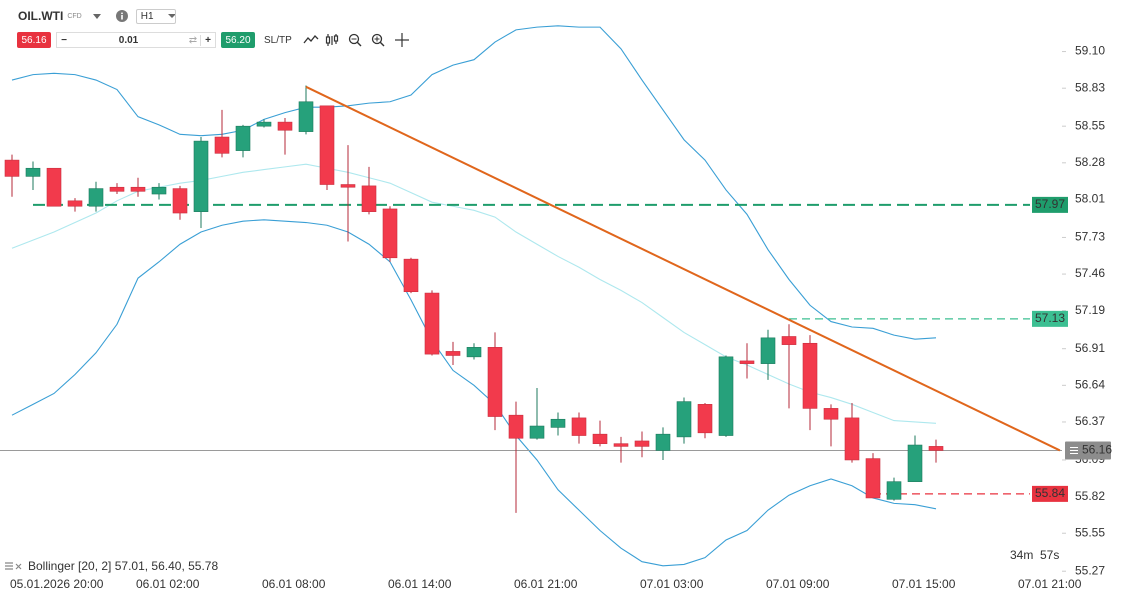 Image resolution: width=1134 pixels, height=599 pixels. Describe the element at coordinates (34, 40) in the screenshot. I see `sell-button: 56.16` at that location.